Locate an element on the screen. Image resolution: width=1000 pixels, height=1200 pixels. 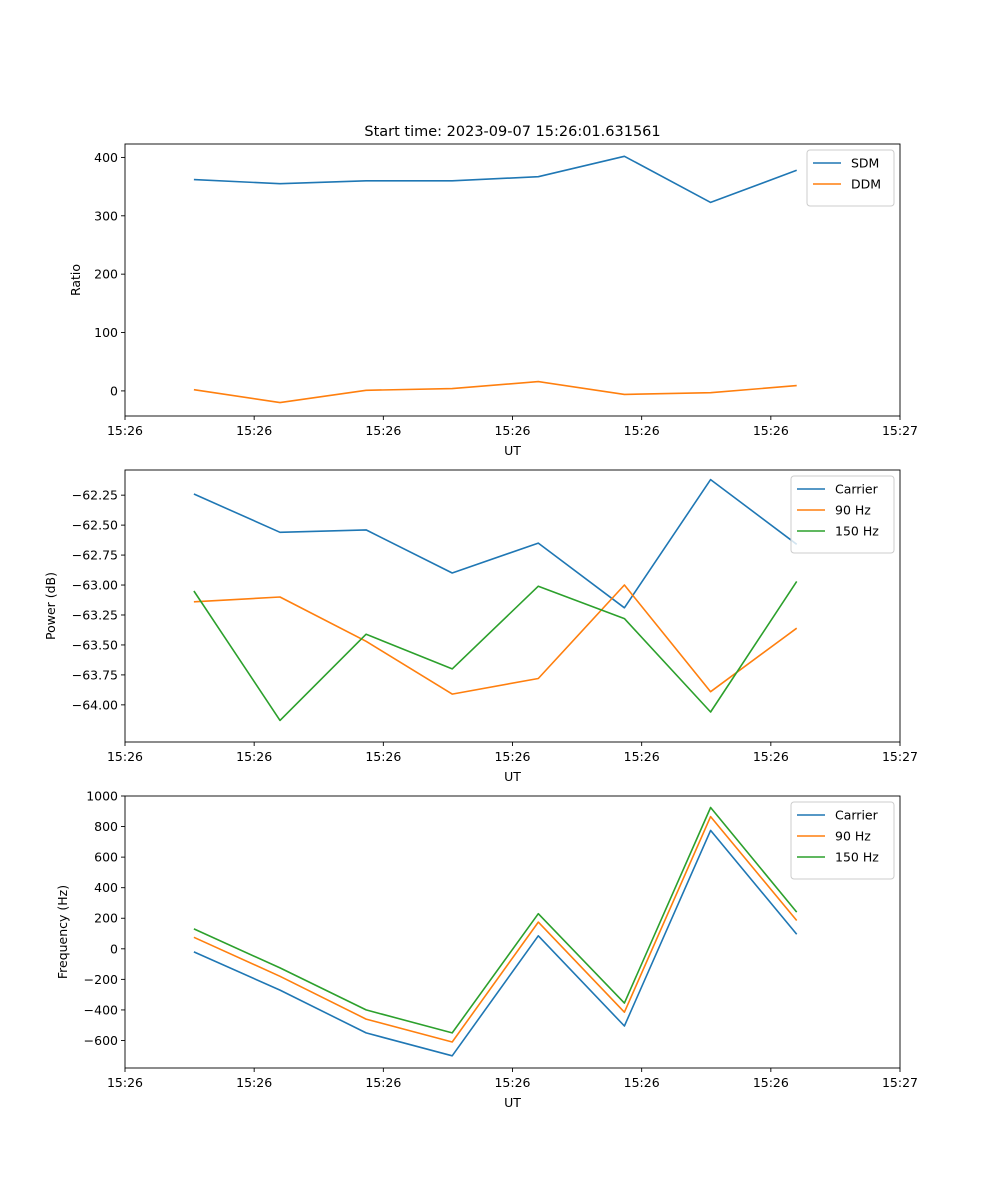
frequency-legend-label: 90 Hz is located at coordinates (853, 836).